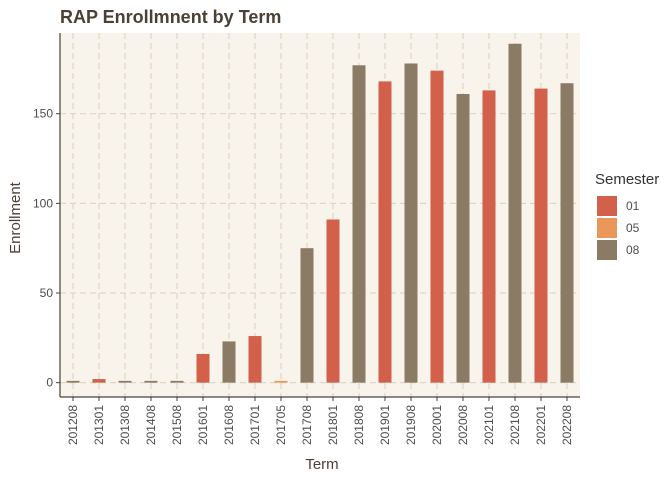 The image size is (672, 480). I want to click on y-tick-label: 100, so click(43, 203).